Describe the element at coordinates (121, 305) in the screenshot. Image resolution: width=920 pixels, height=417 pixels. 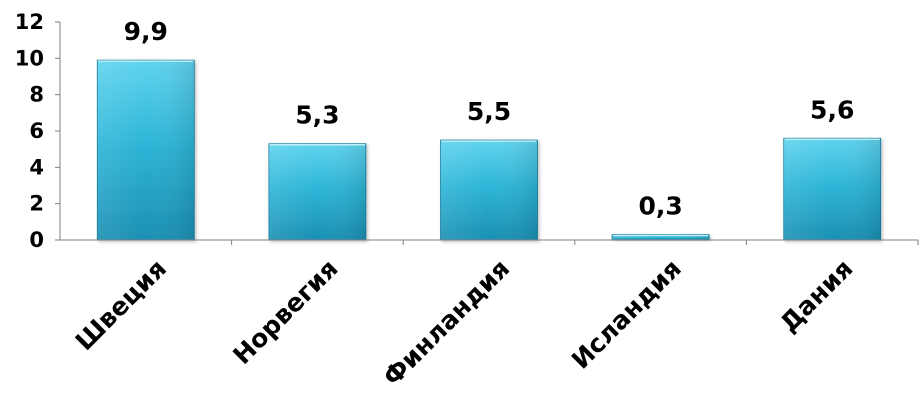
I see `x-category-label: Швеция` at that location.